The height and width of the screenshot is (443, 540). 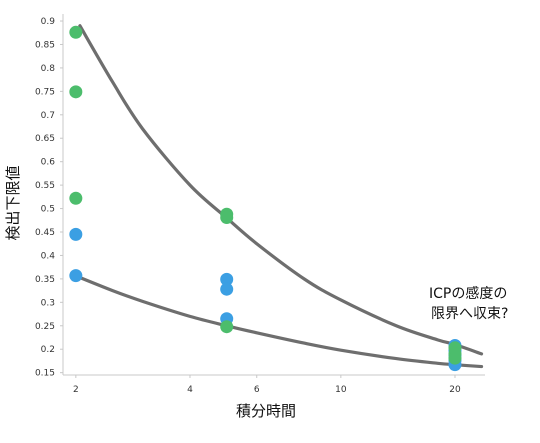 I want to click on y-tick-label: 0.65, so click(x=45, y=139).